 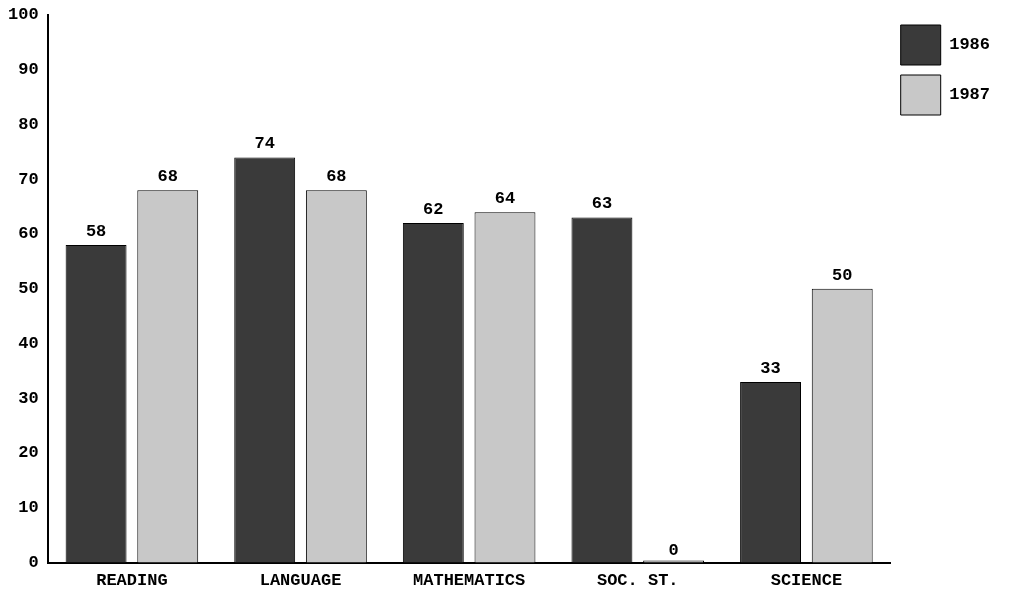 What do you see at coordinates (264, 144) in the screenshot?
I see `data-label: 74` at bounding box center [264, 144].